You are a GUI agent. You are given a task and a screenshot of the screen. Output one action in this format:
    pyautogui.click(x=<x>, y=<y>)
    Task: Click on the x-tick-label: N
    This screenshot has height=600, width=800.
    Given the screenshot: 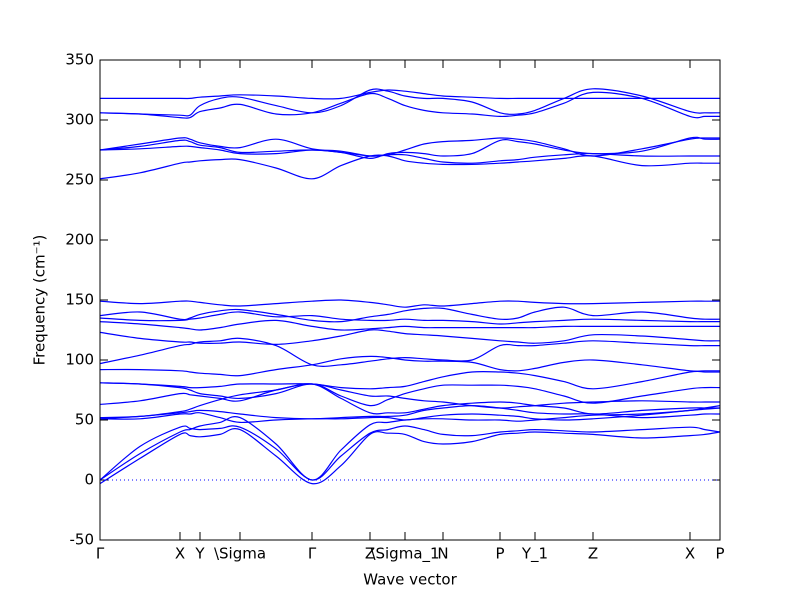 What is the action you would take?
    pyautogui.click(x=442, y=554)
    